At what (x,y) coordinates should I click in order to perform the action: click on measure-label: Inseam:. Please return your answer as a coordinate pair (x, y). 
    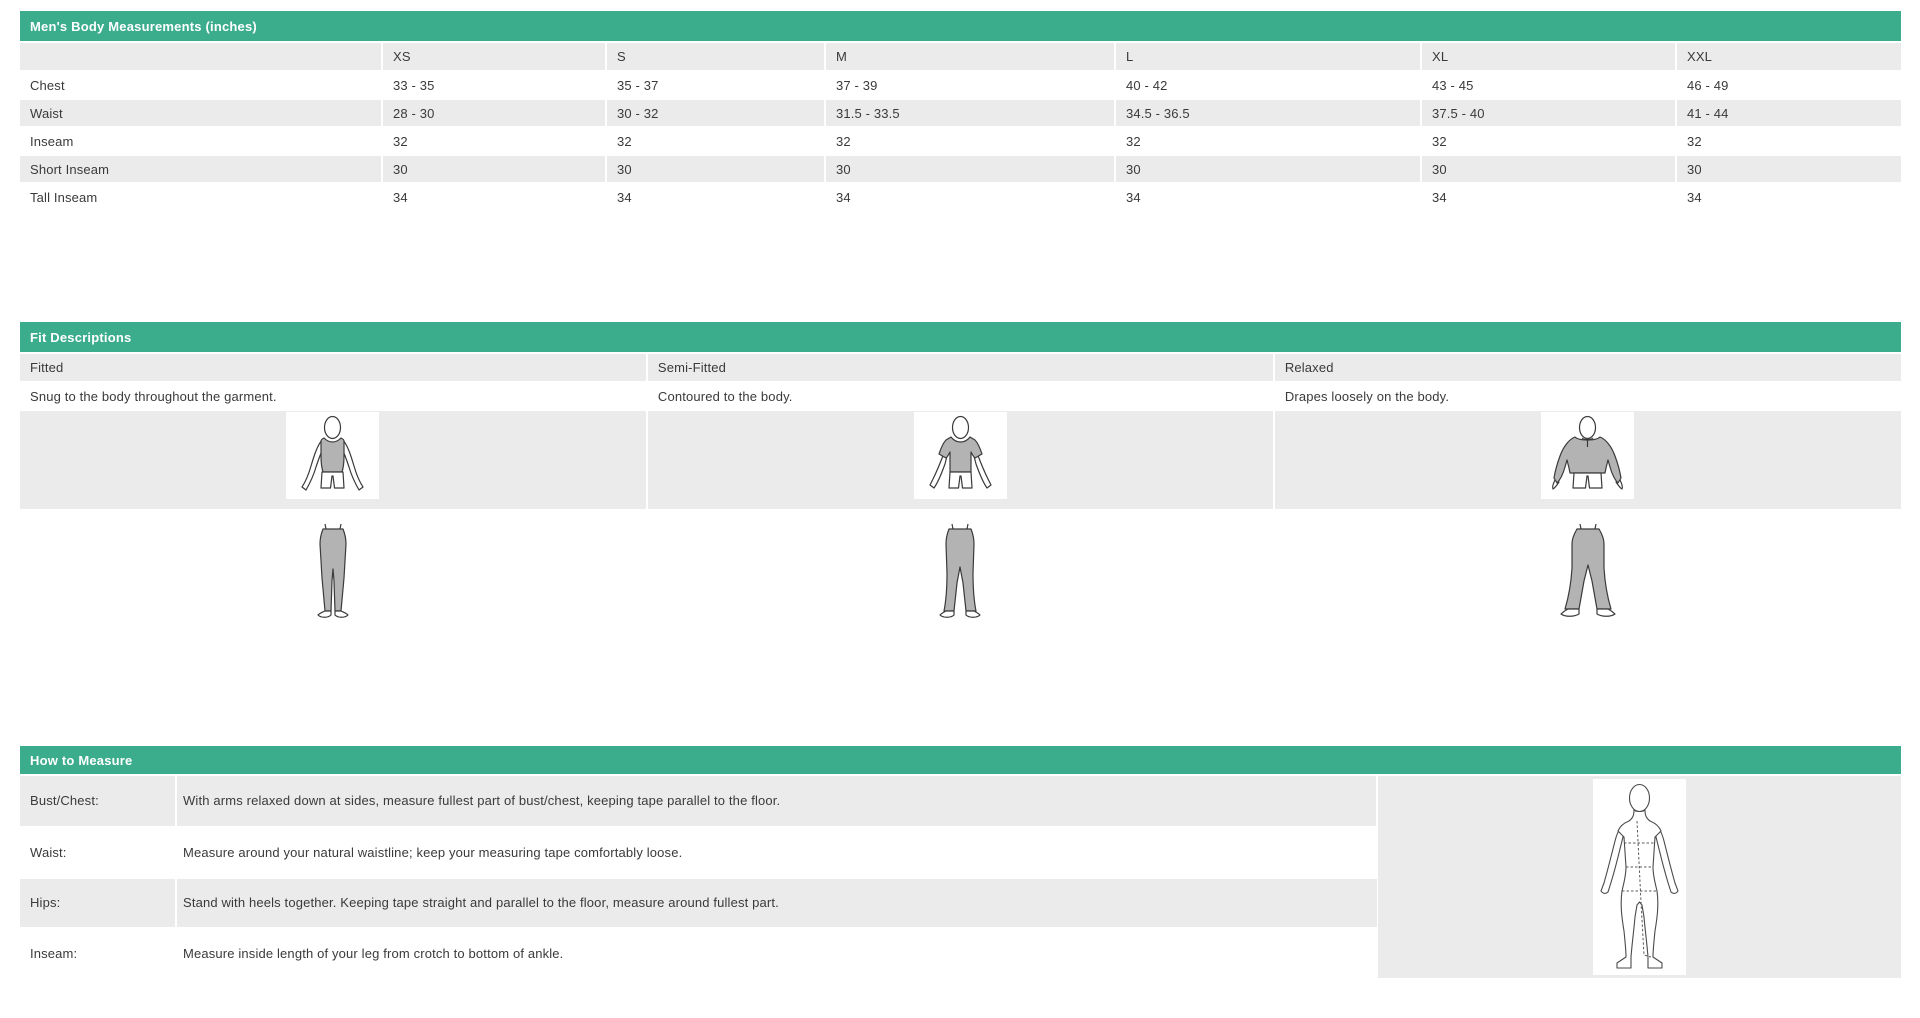
    Looking at the image, I should click on (98, 954).